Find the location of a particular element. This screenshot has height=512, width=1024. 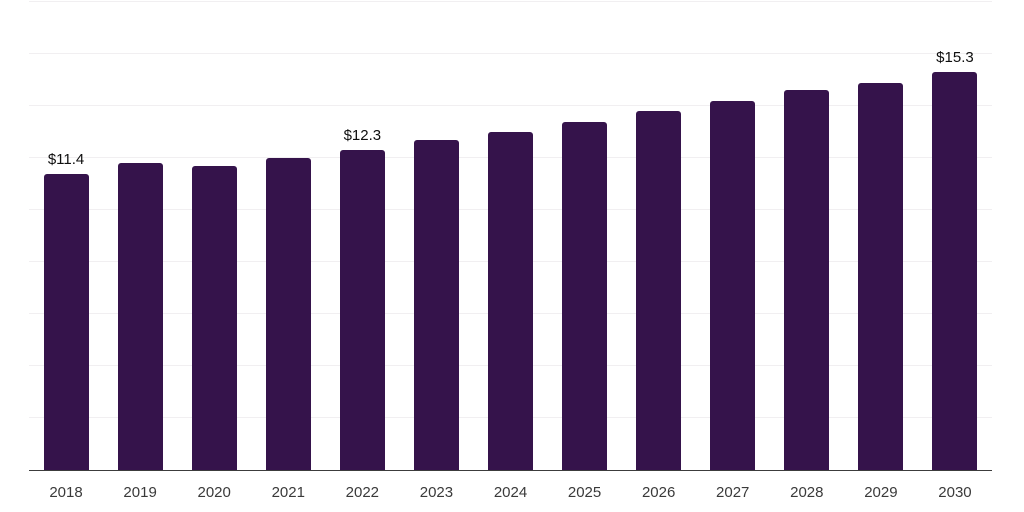

bar-2022 is located at coordinates (362, 310).